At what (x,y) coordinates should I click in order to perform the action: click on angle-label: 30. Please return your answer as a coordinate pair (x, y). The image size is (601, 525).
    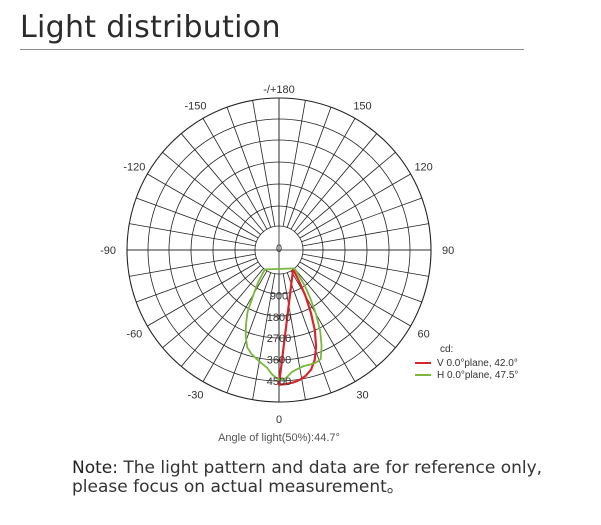
    Looking at the image, I should click on (362, 396).